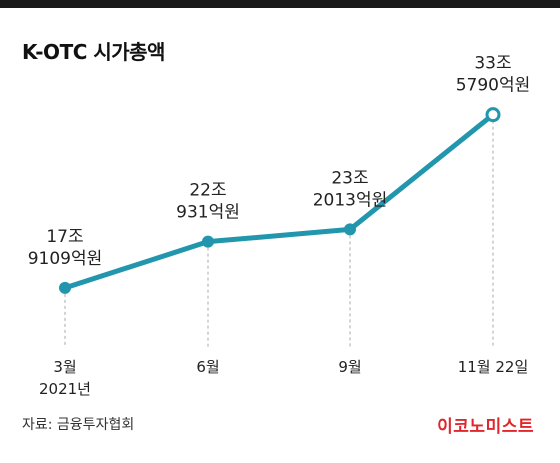 This screenshot has height=463, width=560. I want to click on data-label-0-1: 9109억원, so click(65, 259).